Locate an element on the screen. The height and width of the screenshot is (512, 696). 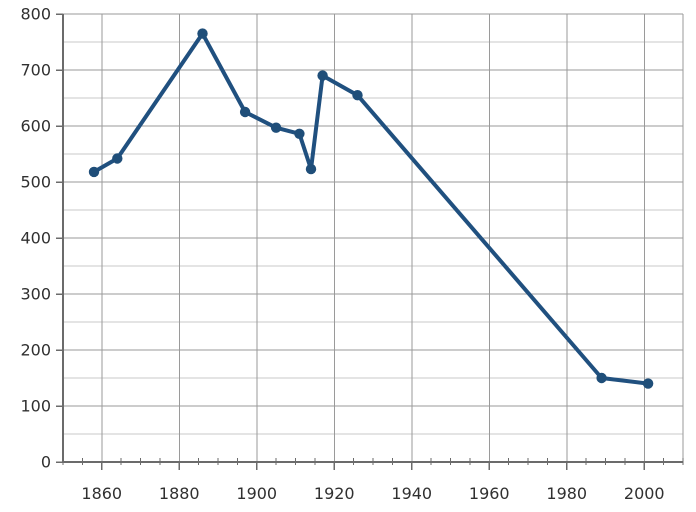
y-tick-label: 600 is located at coordinates (35, 126).